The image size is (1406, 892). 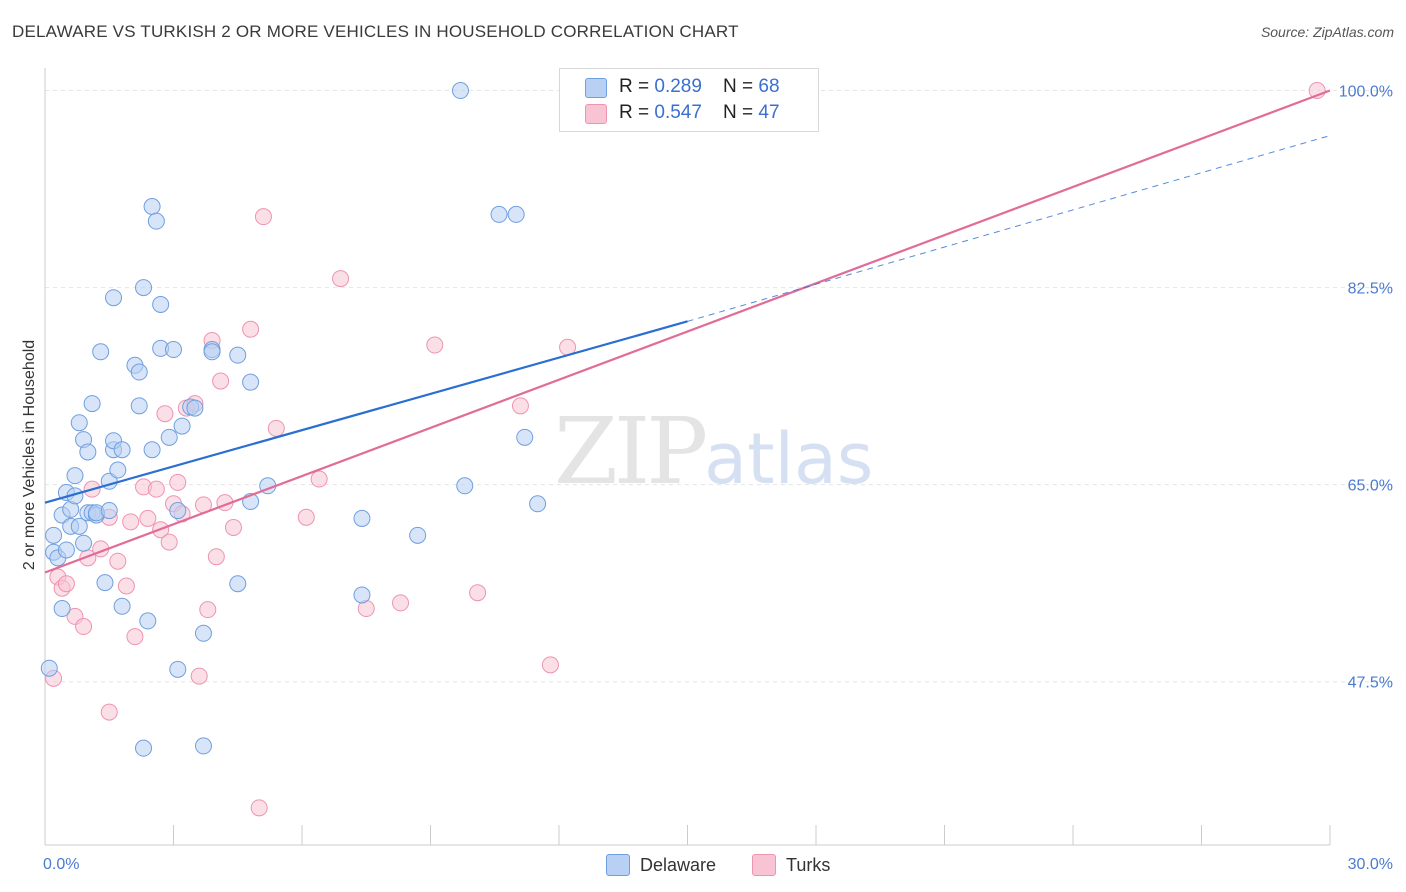 I want to click on y-tick-label: 65.0%, so click(x=1370, y=486).